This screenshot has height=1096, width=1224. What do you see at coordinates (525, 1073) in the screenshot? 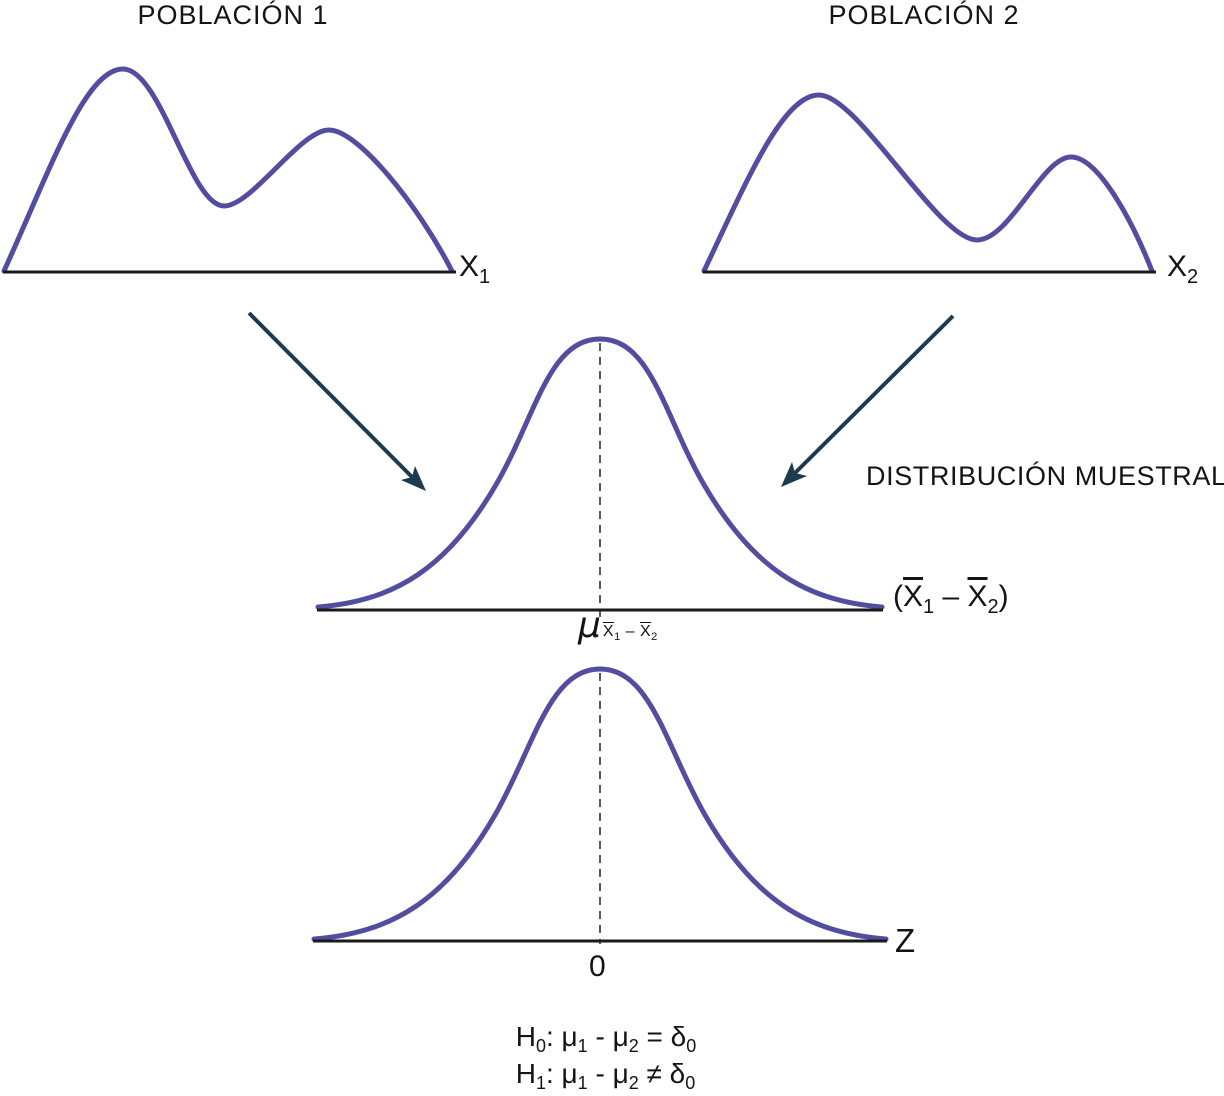
I see `h1-h: H` at bounding box center [525, 1073].